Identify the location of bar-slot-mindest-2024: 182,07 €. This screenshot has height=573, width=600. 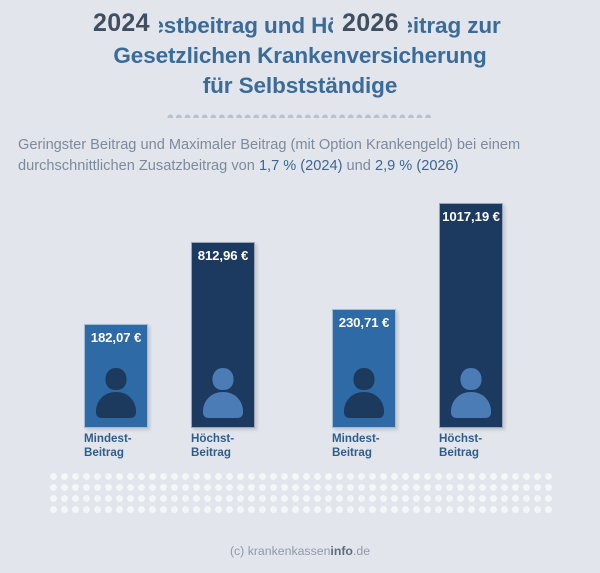
(116, 376).